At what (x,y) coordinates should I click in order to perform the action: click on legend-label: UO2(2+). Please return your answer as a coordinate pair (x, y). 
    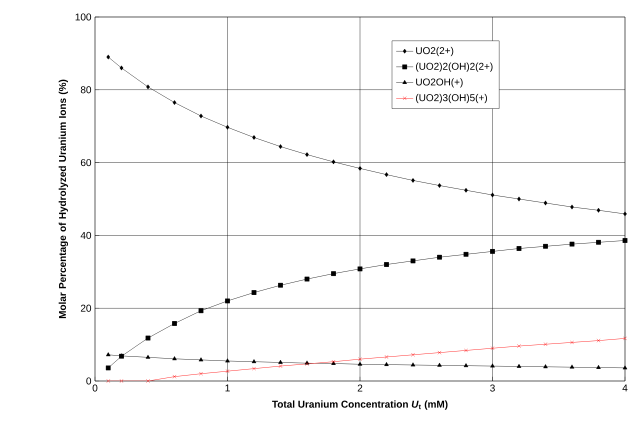
    Looking at the image, I should click on (435, 51).